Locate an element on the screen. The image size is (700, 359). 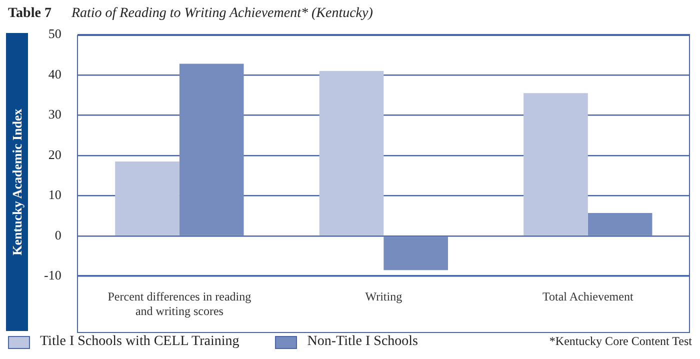
y-axis-title: Kentucky Academic Index is located at coordinates (17, 182).